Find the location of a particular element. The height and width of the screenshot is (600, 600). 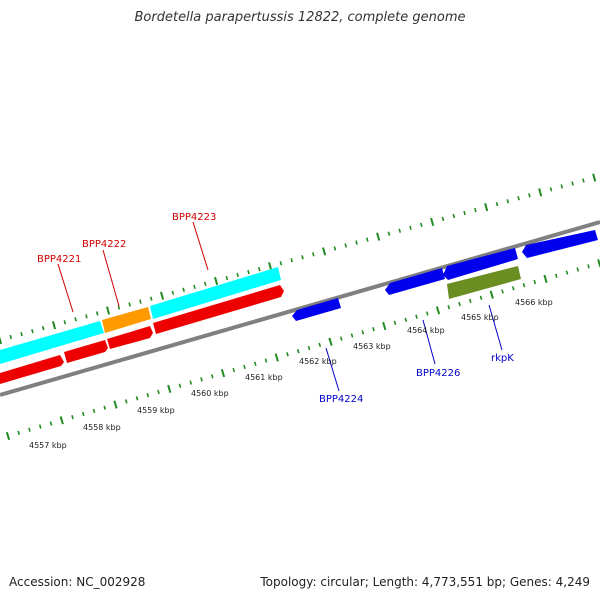

feature-bpp4223 is located at coordinates (215, 293).